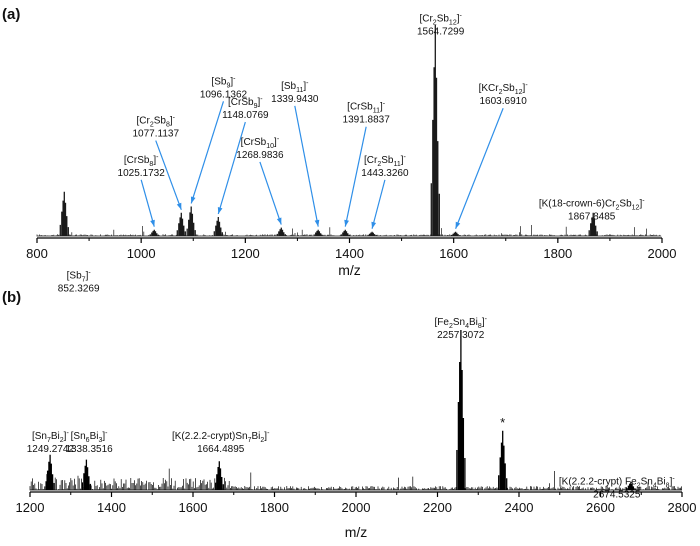 This screenshot has width=700, height=546. I want to click on label-species: [Fe, so click(442, 322).